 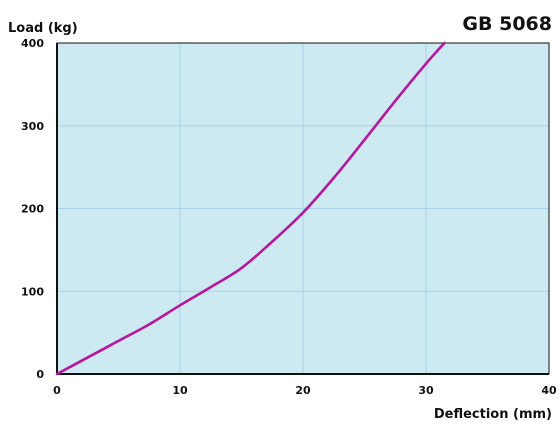 I want to click on y-tick-label: 0, so click(x=40, y=374).